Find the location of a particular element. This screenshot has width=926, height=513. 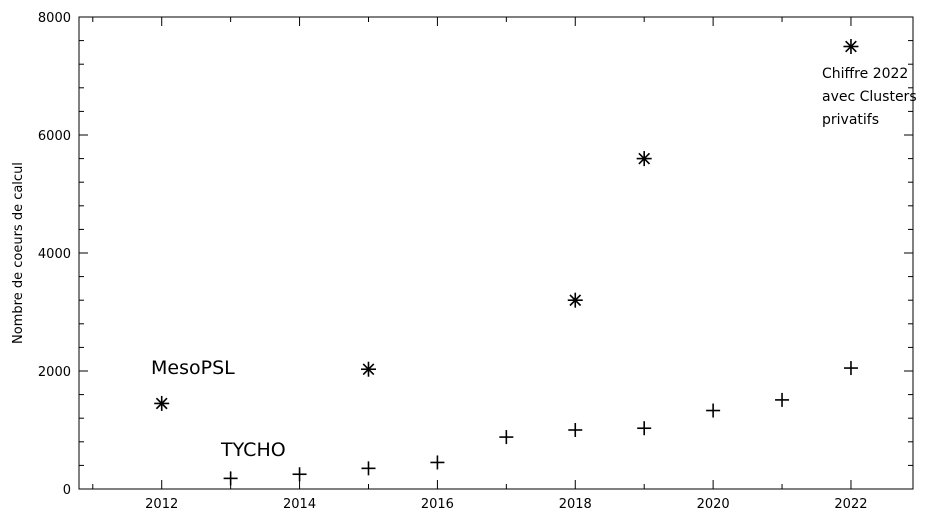

x-tick-label: 2012 is located at coordinates (161, 504).